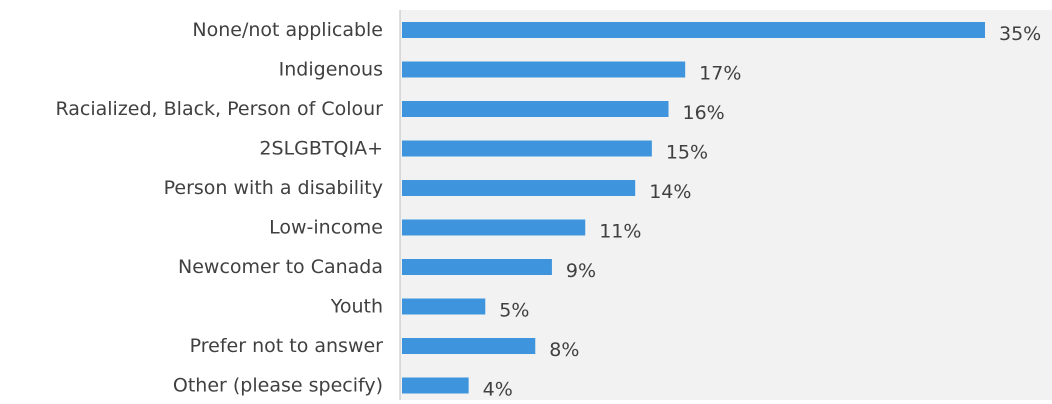 Image resolution: width=1052 pixels, height=404 pixels. I want to click on value-label: 35%, so click(1020, 34).